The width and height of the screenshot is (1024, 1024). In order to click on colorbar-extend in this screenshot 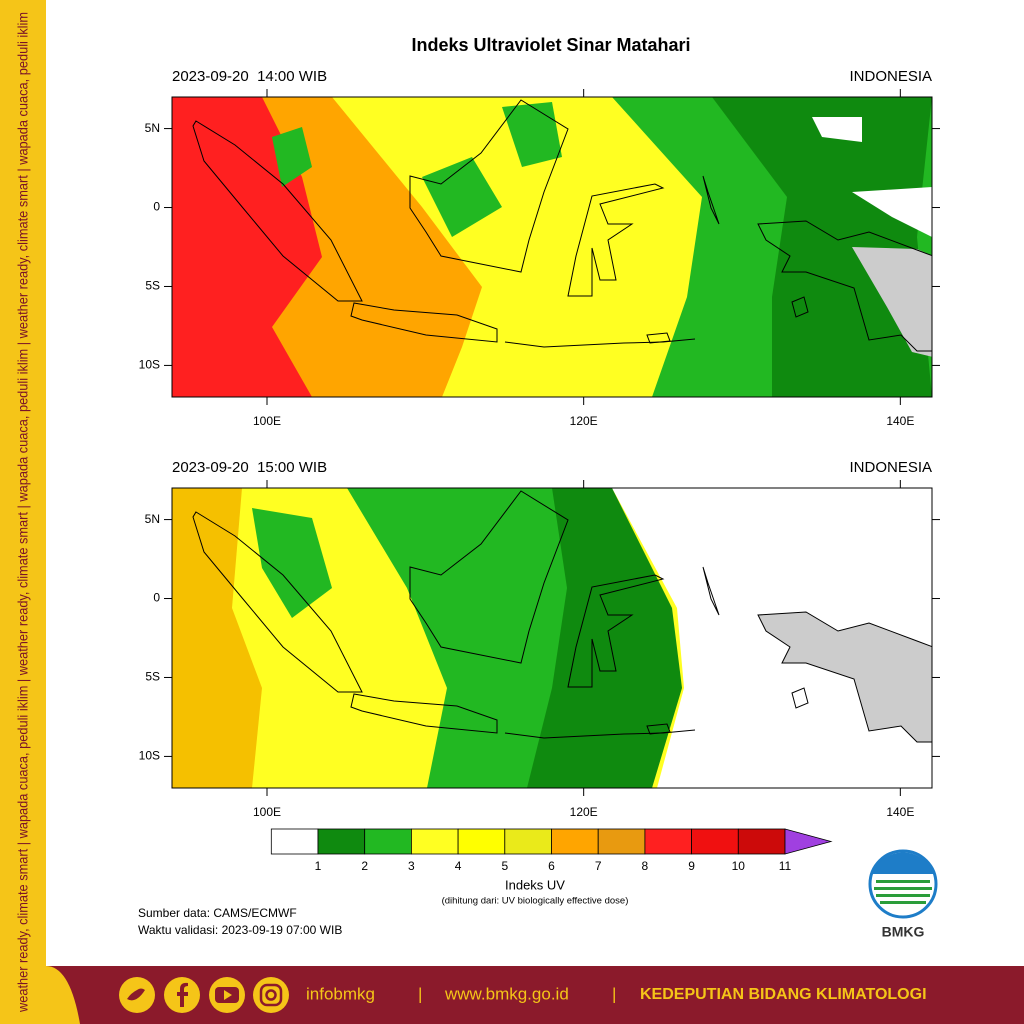, I will do `click(808, 841)`.